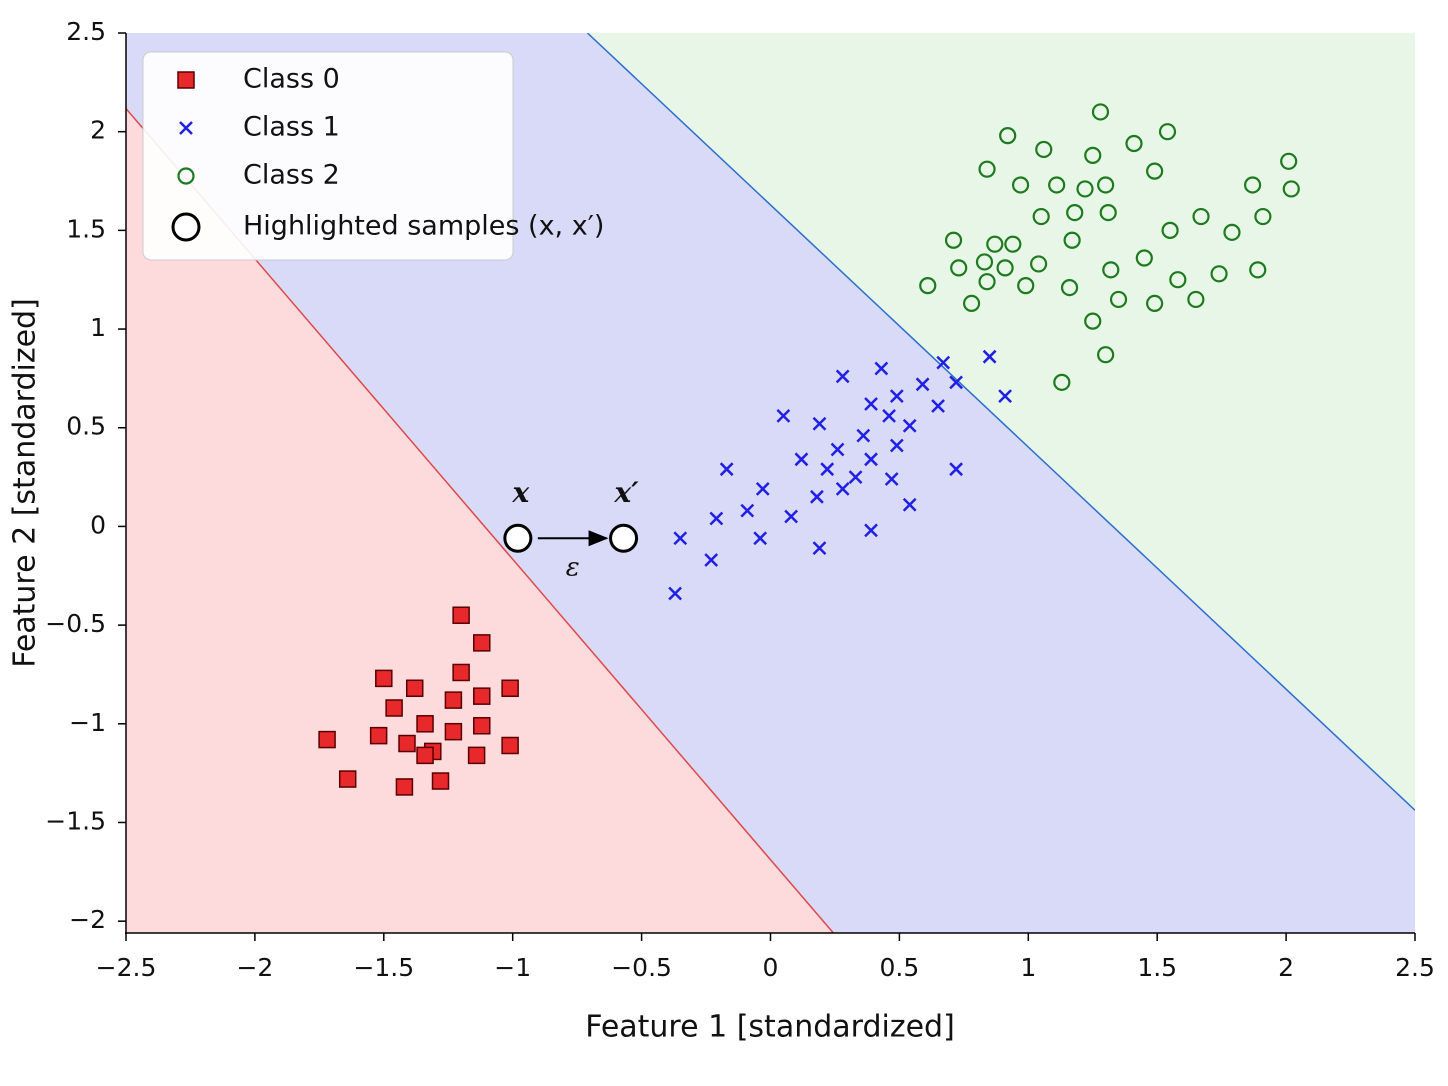 This screenshot has width=1448, height=1086. What do you see at coordinates (98, 524) in the screenshot?
I see `y-tick-label: 0` at bounding box center [98, 524].